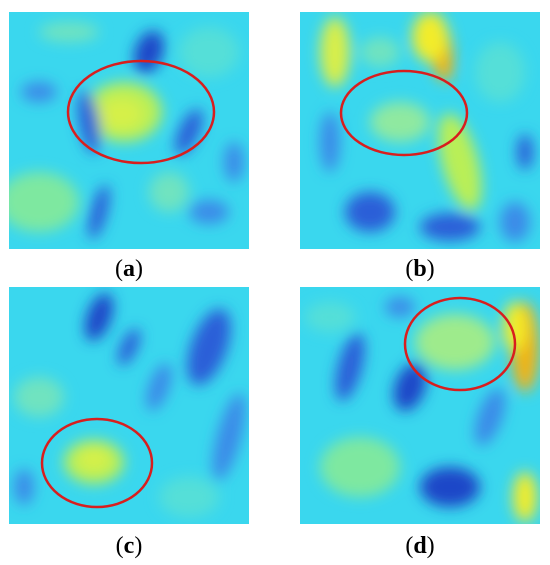  What do you see at coordinates (97, 463) in the screenshot?
I see `highlight-ellipse-c` at bounding box center [97, 463].